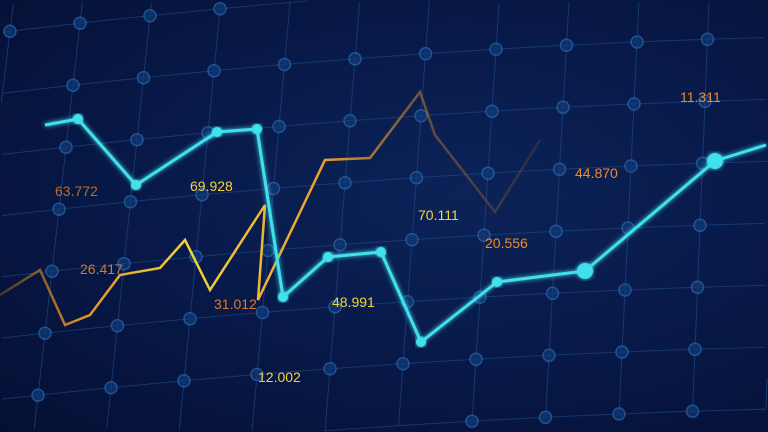 This screenshot has height=432, width=768. What do you see at coordinates (506, 243) in the screenshot?
I see `value-label: 20.556` at bounding box center [506, 243].